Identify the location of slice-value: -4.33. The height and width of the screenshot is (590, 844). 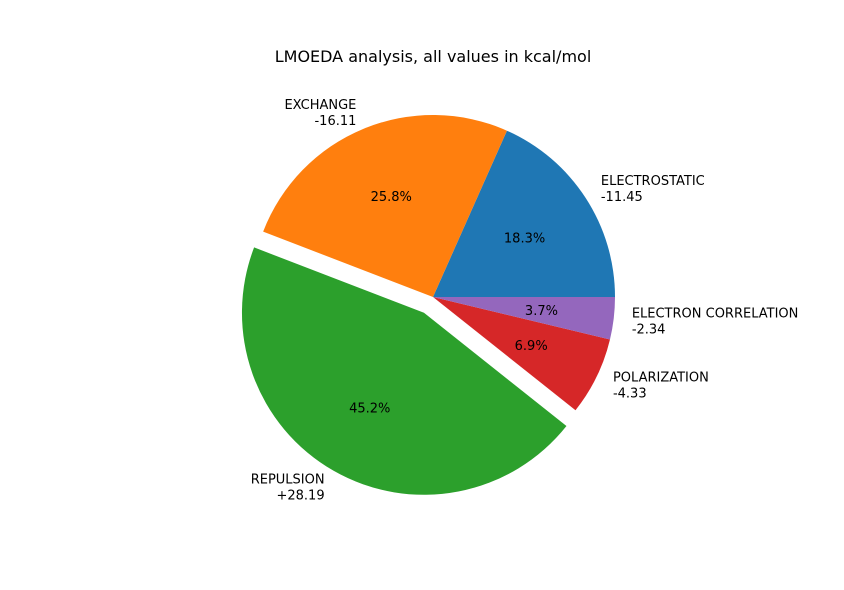
(630, 394).